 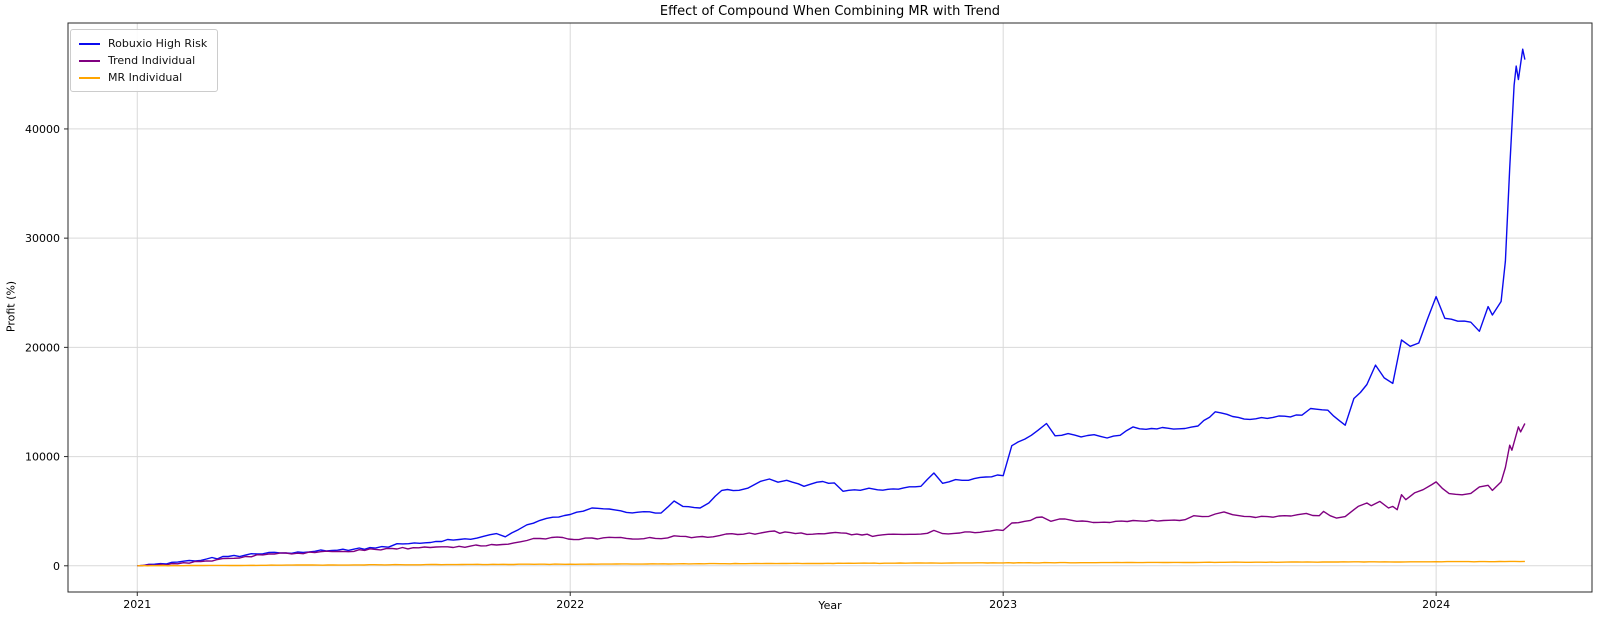 I want to click on y-tick-label-0: 0, so click(x=56, y=566).